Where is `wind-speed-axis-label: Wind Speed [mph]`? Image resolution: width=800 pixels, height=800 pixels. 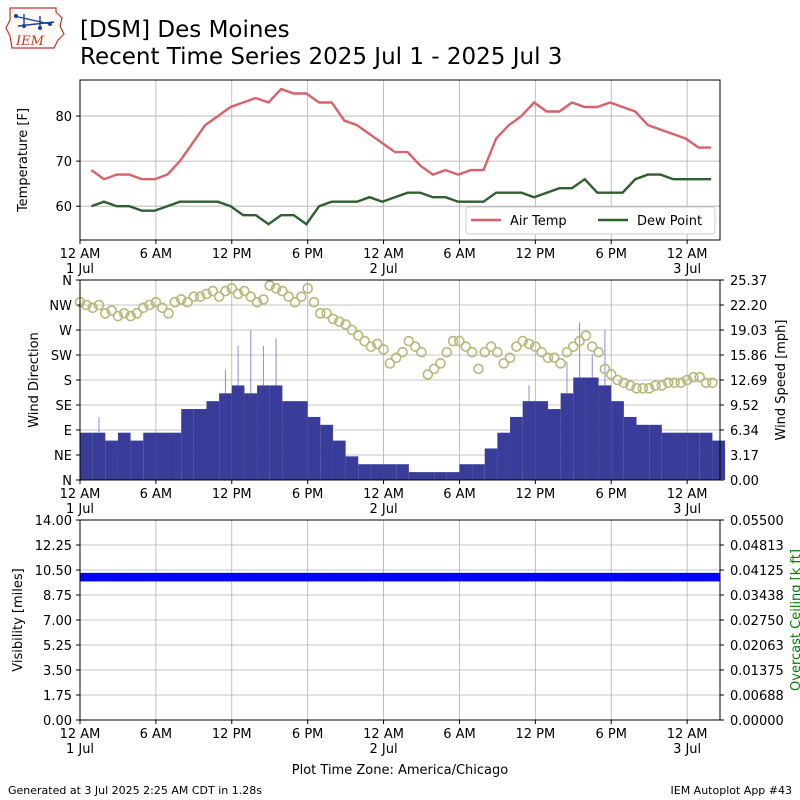 wind-speed-axis-label: Wind Speed [mph] is located at coordinates (781, 380).